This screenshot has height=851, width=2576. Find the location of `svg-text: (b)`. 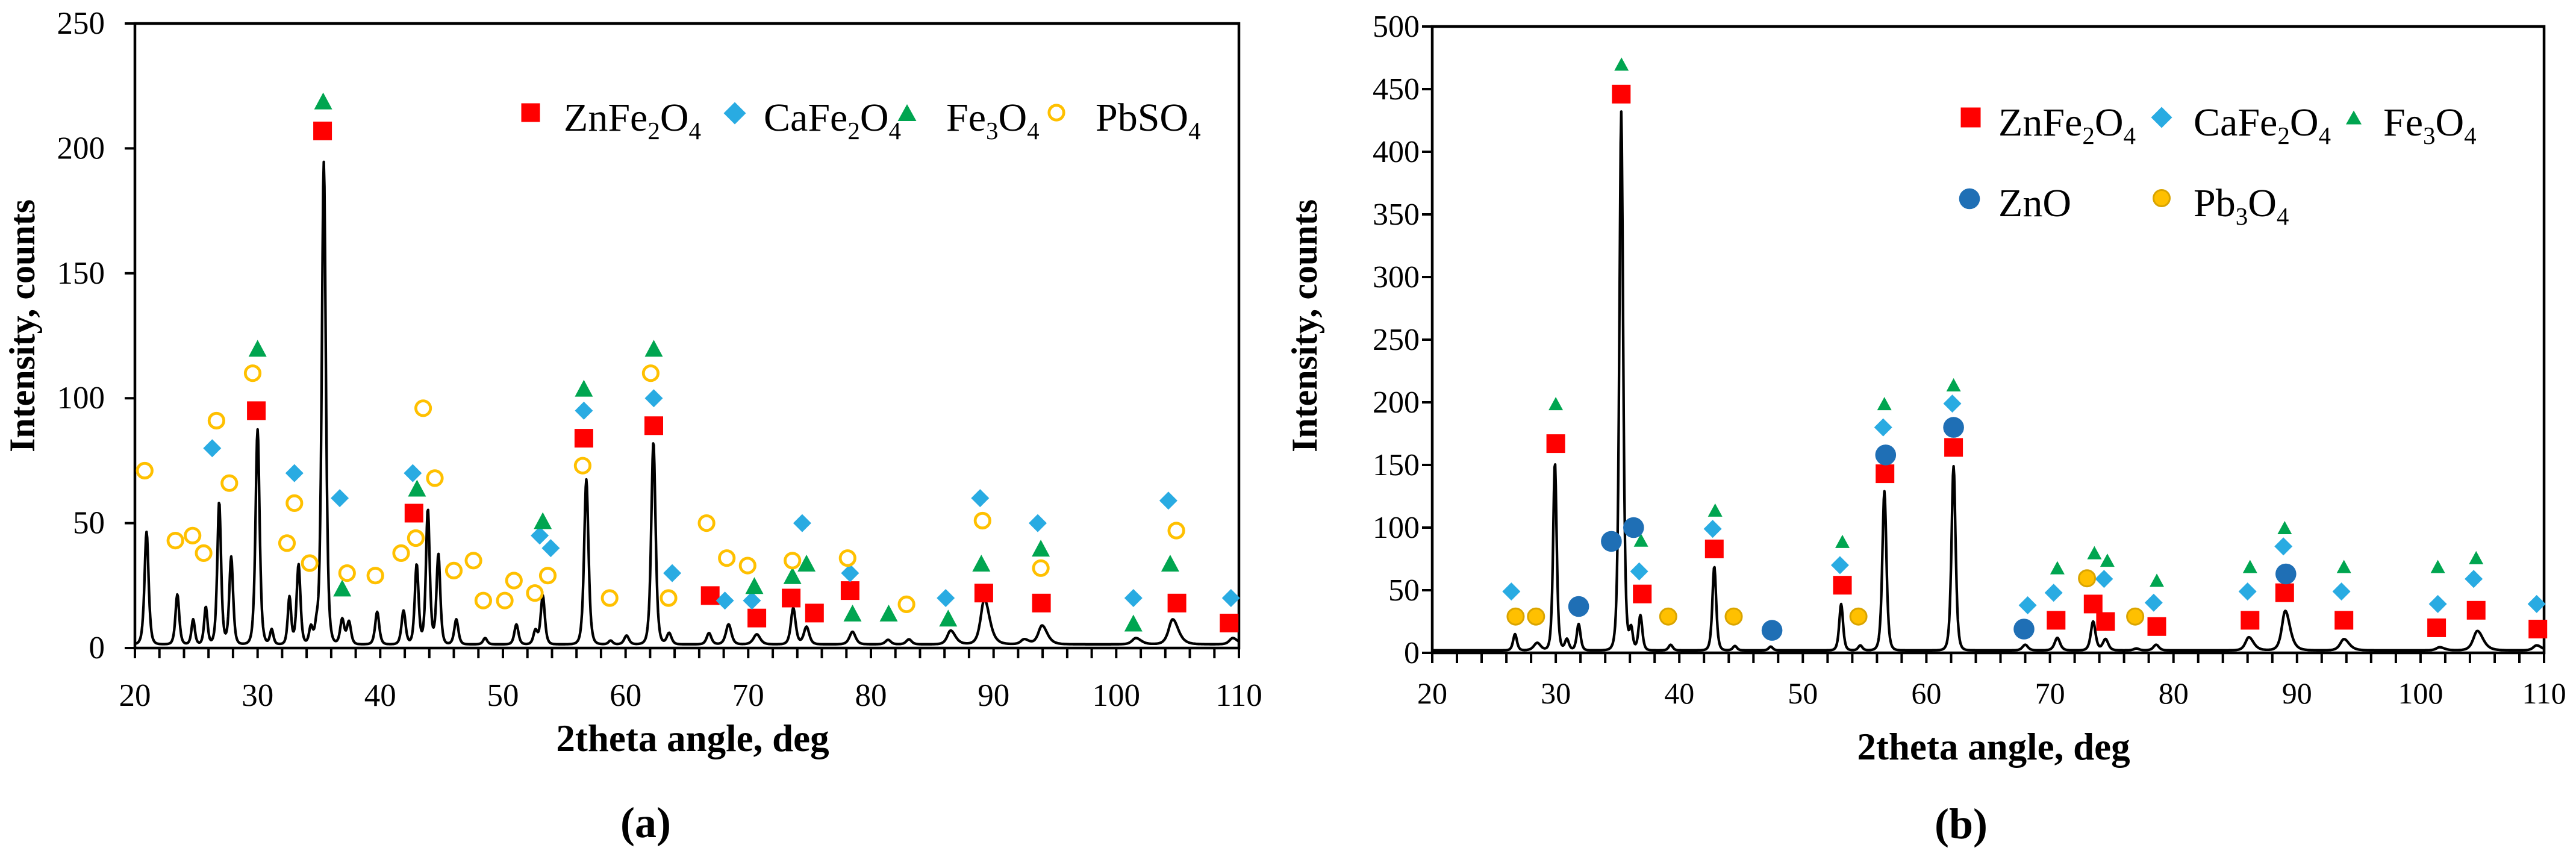

svg-text: (b) is located at coordinates (1961, 824).